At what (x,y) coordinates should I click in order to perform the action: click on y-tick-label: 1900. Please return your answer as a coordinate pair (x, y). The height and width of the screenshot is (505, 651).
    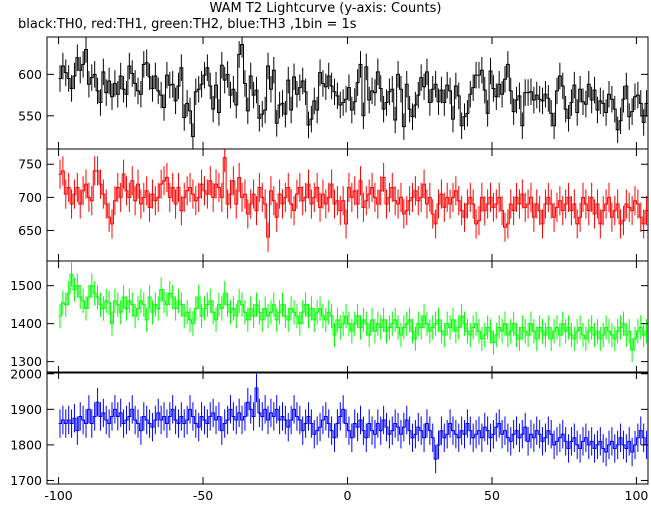
    Looking at the image, I should click on (26, 409).